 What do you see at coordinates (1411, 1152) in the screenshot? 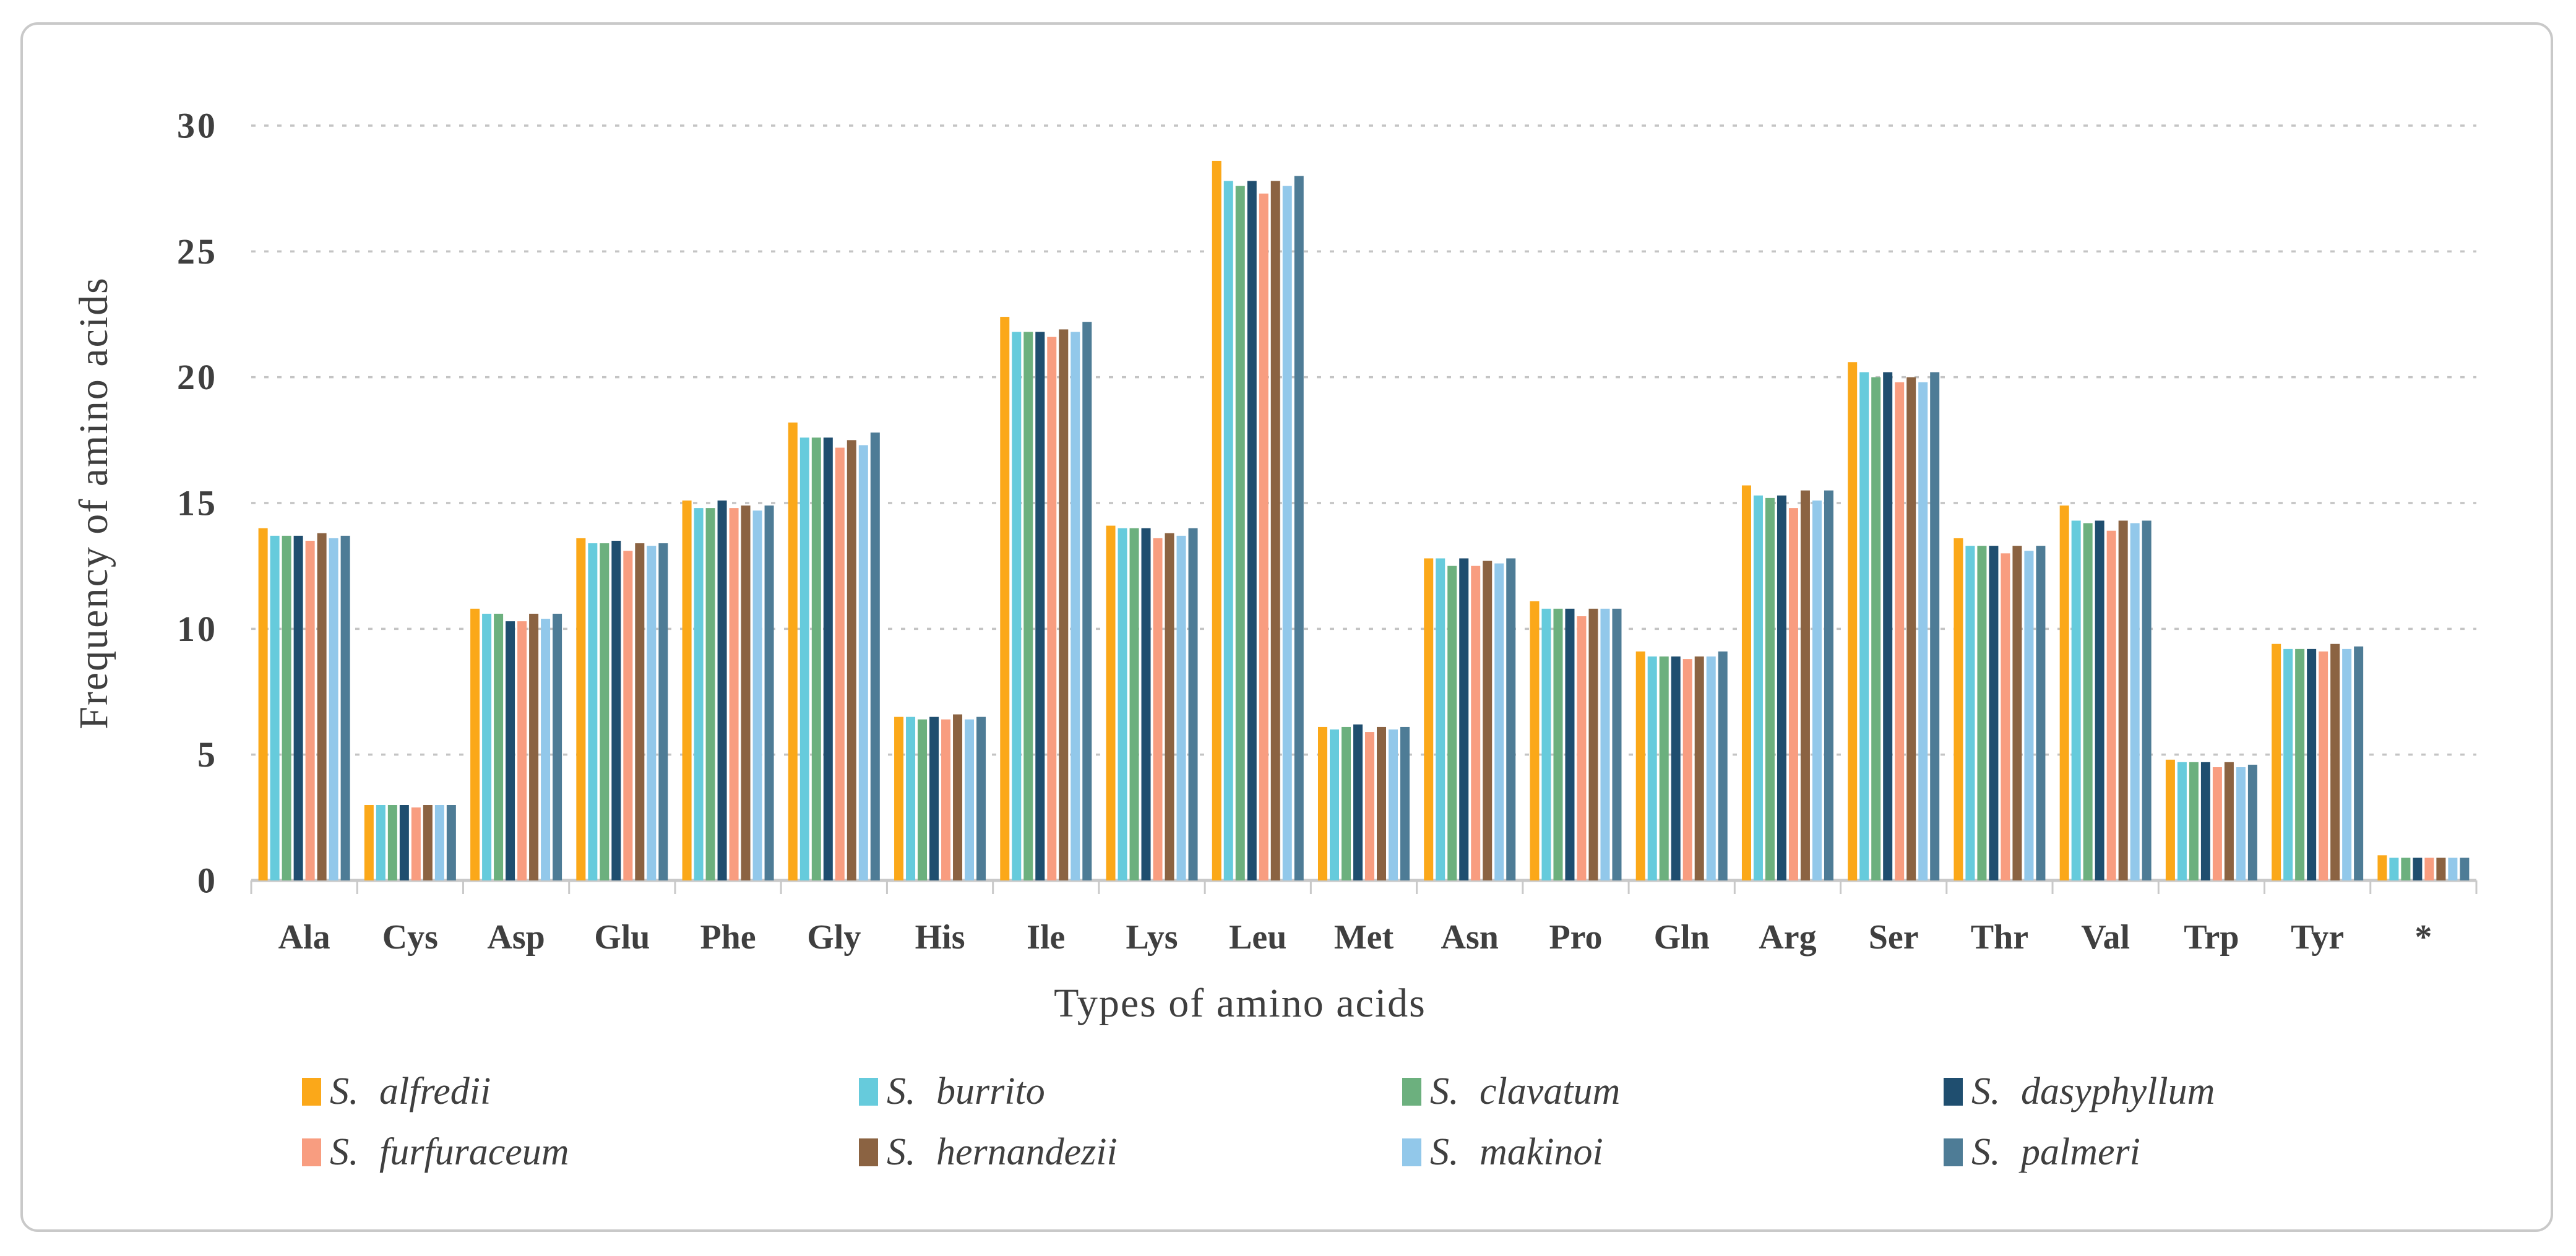
I see `legend-swatch-makinoi` at bounding box center [1411, 1152].